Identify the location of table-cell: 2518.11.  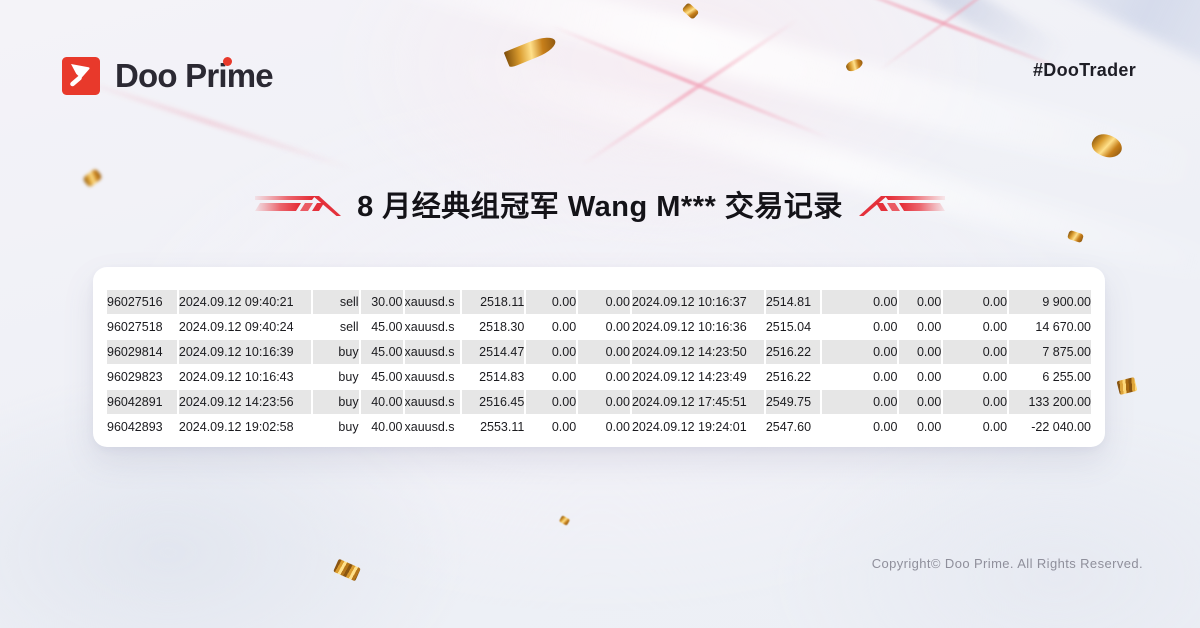
(493, 302).